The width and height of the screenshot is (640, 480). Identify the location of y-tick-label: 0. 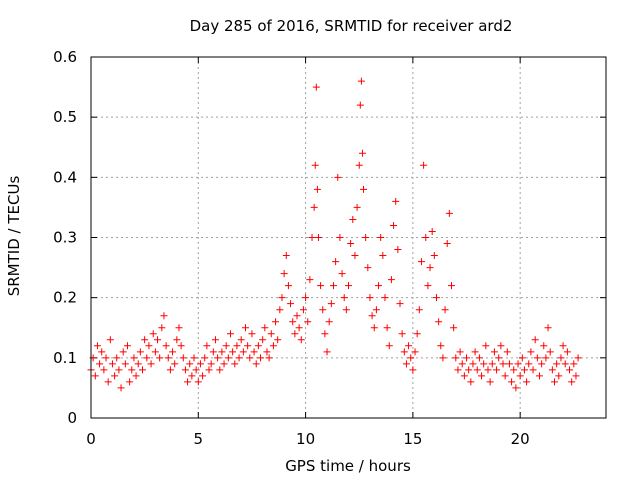
(72, 418).